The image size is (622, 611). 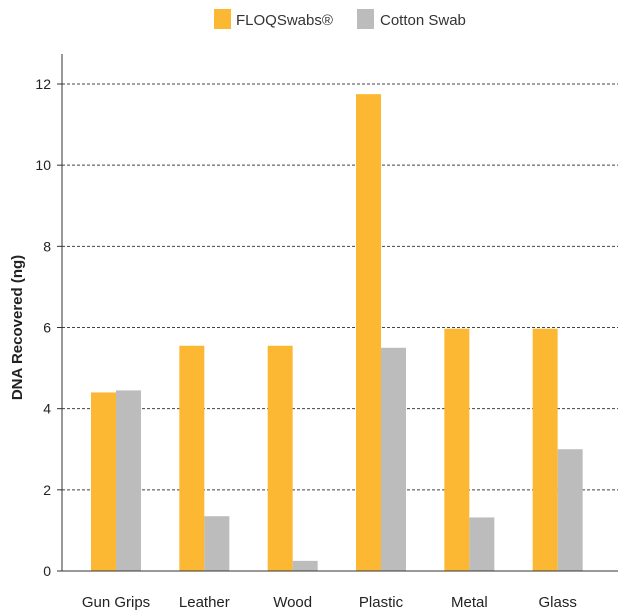 What do you see at coordinates (280, 458) in the screenshot?
I see `bar-wood-floqswabs` at bounding box center [280, 458].